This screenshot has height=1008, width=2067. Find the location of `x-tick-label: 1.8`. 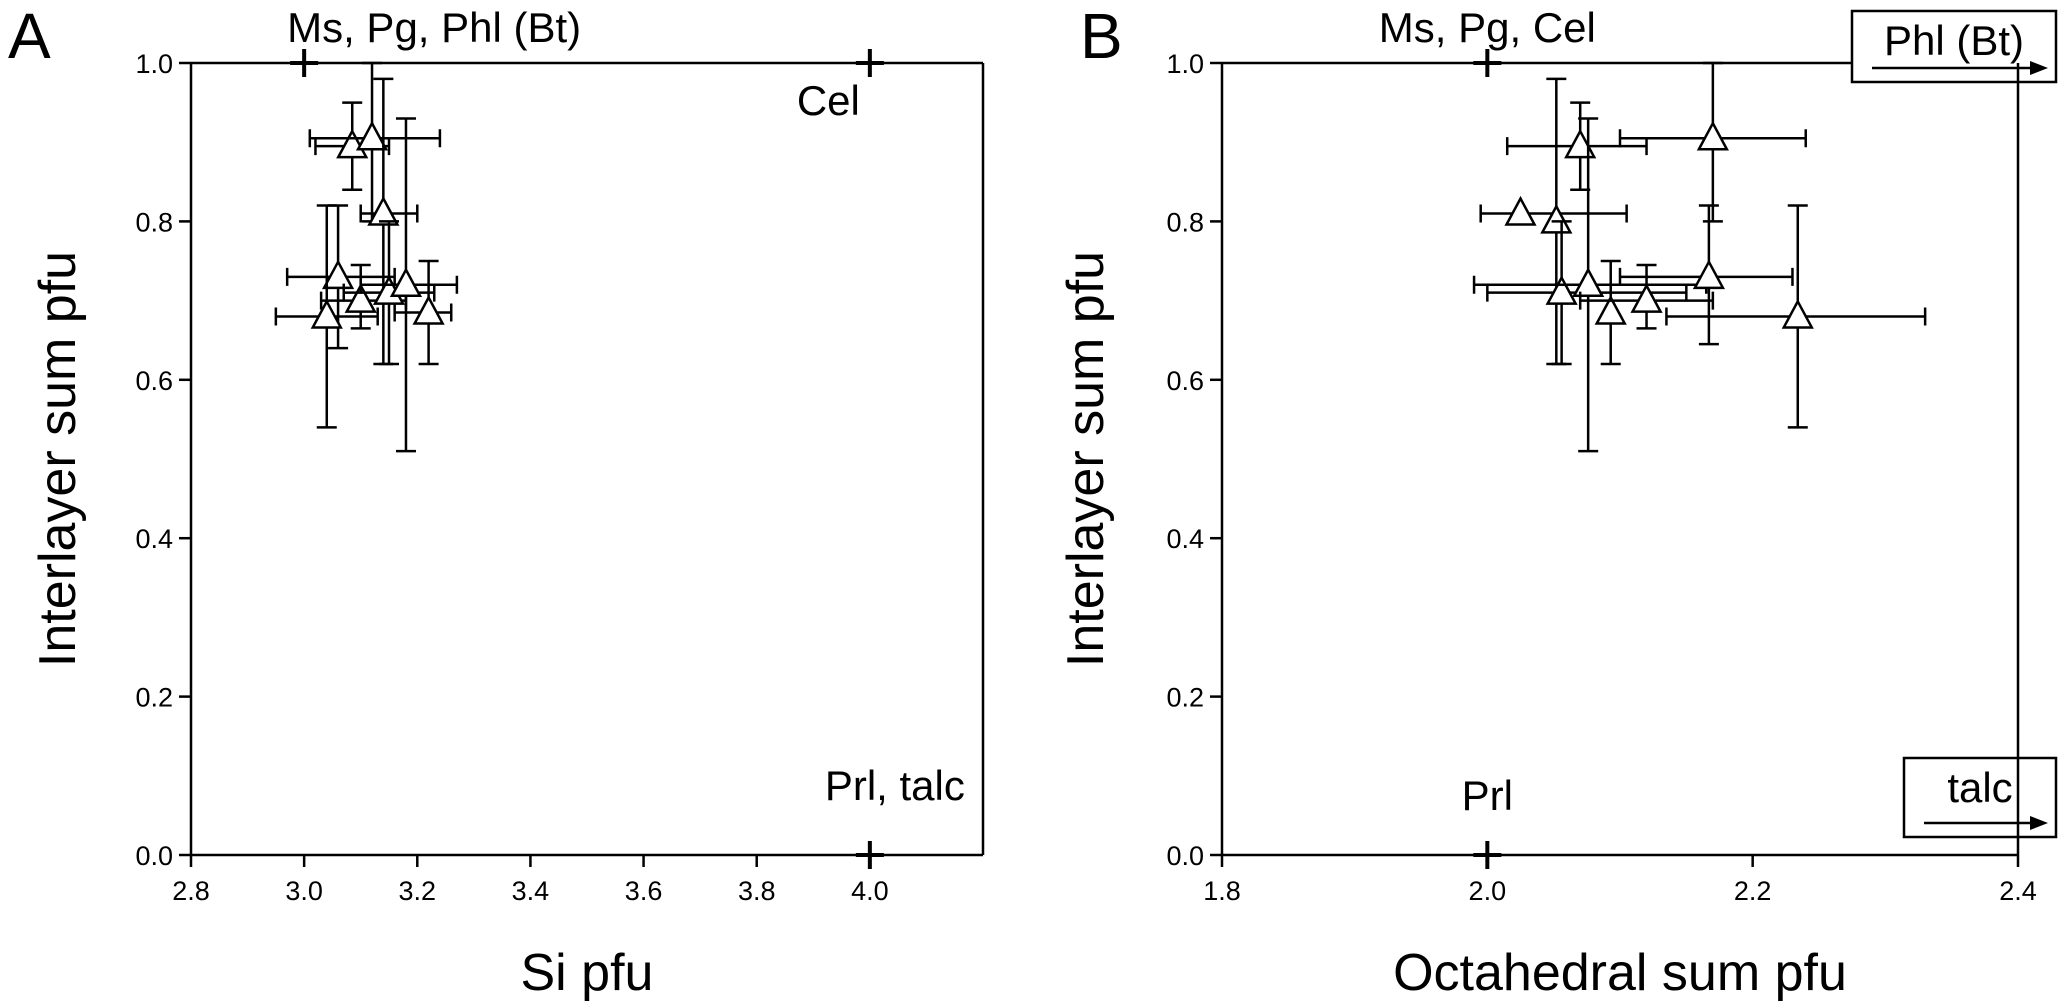

x-tick-label: 1.8 is located at coordinates (1222, 891).